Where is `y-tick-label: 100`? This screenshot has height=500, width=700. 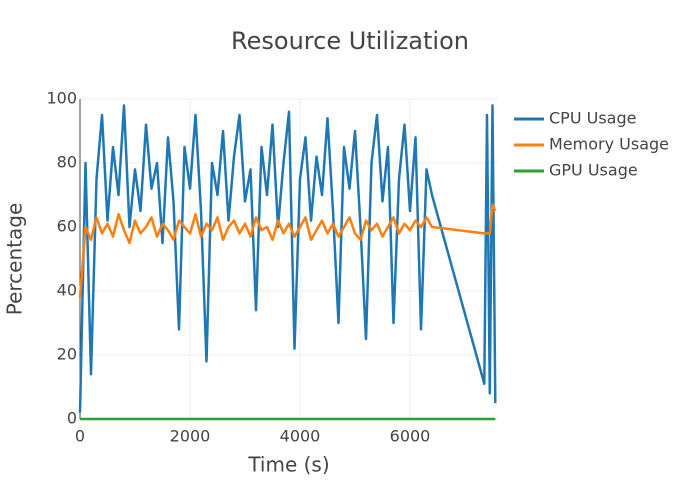
y-tick-label: 100 is located at coordinates (61, 98).